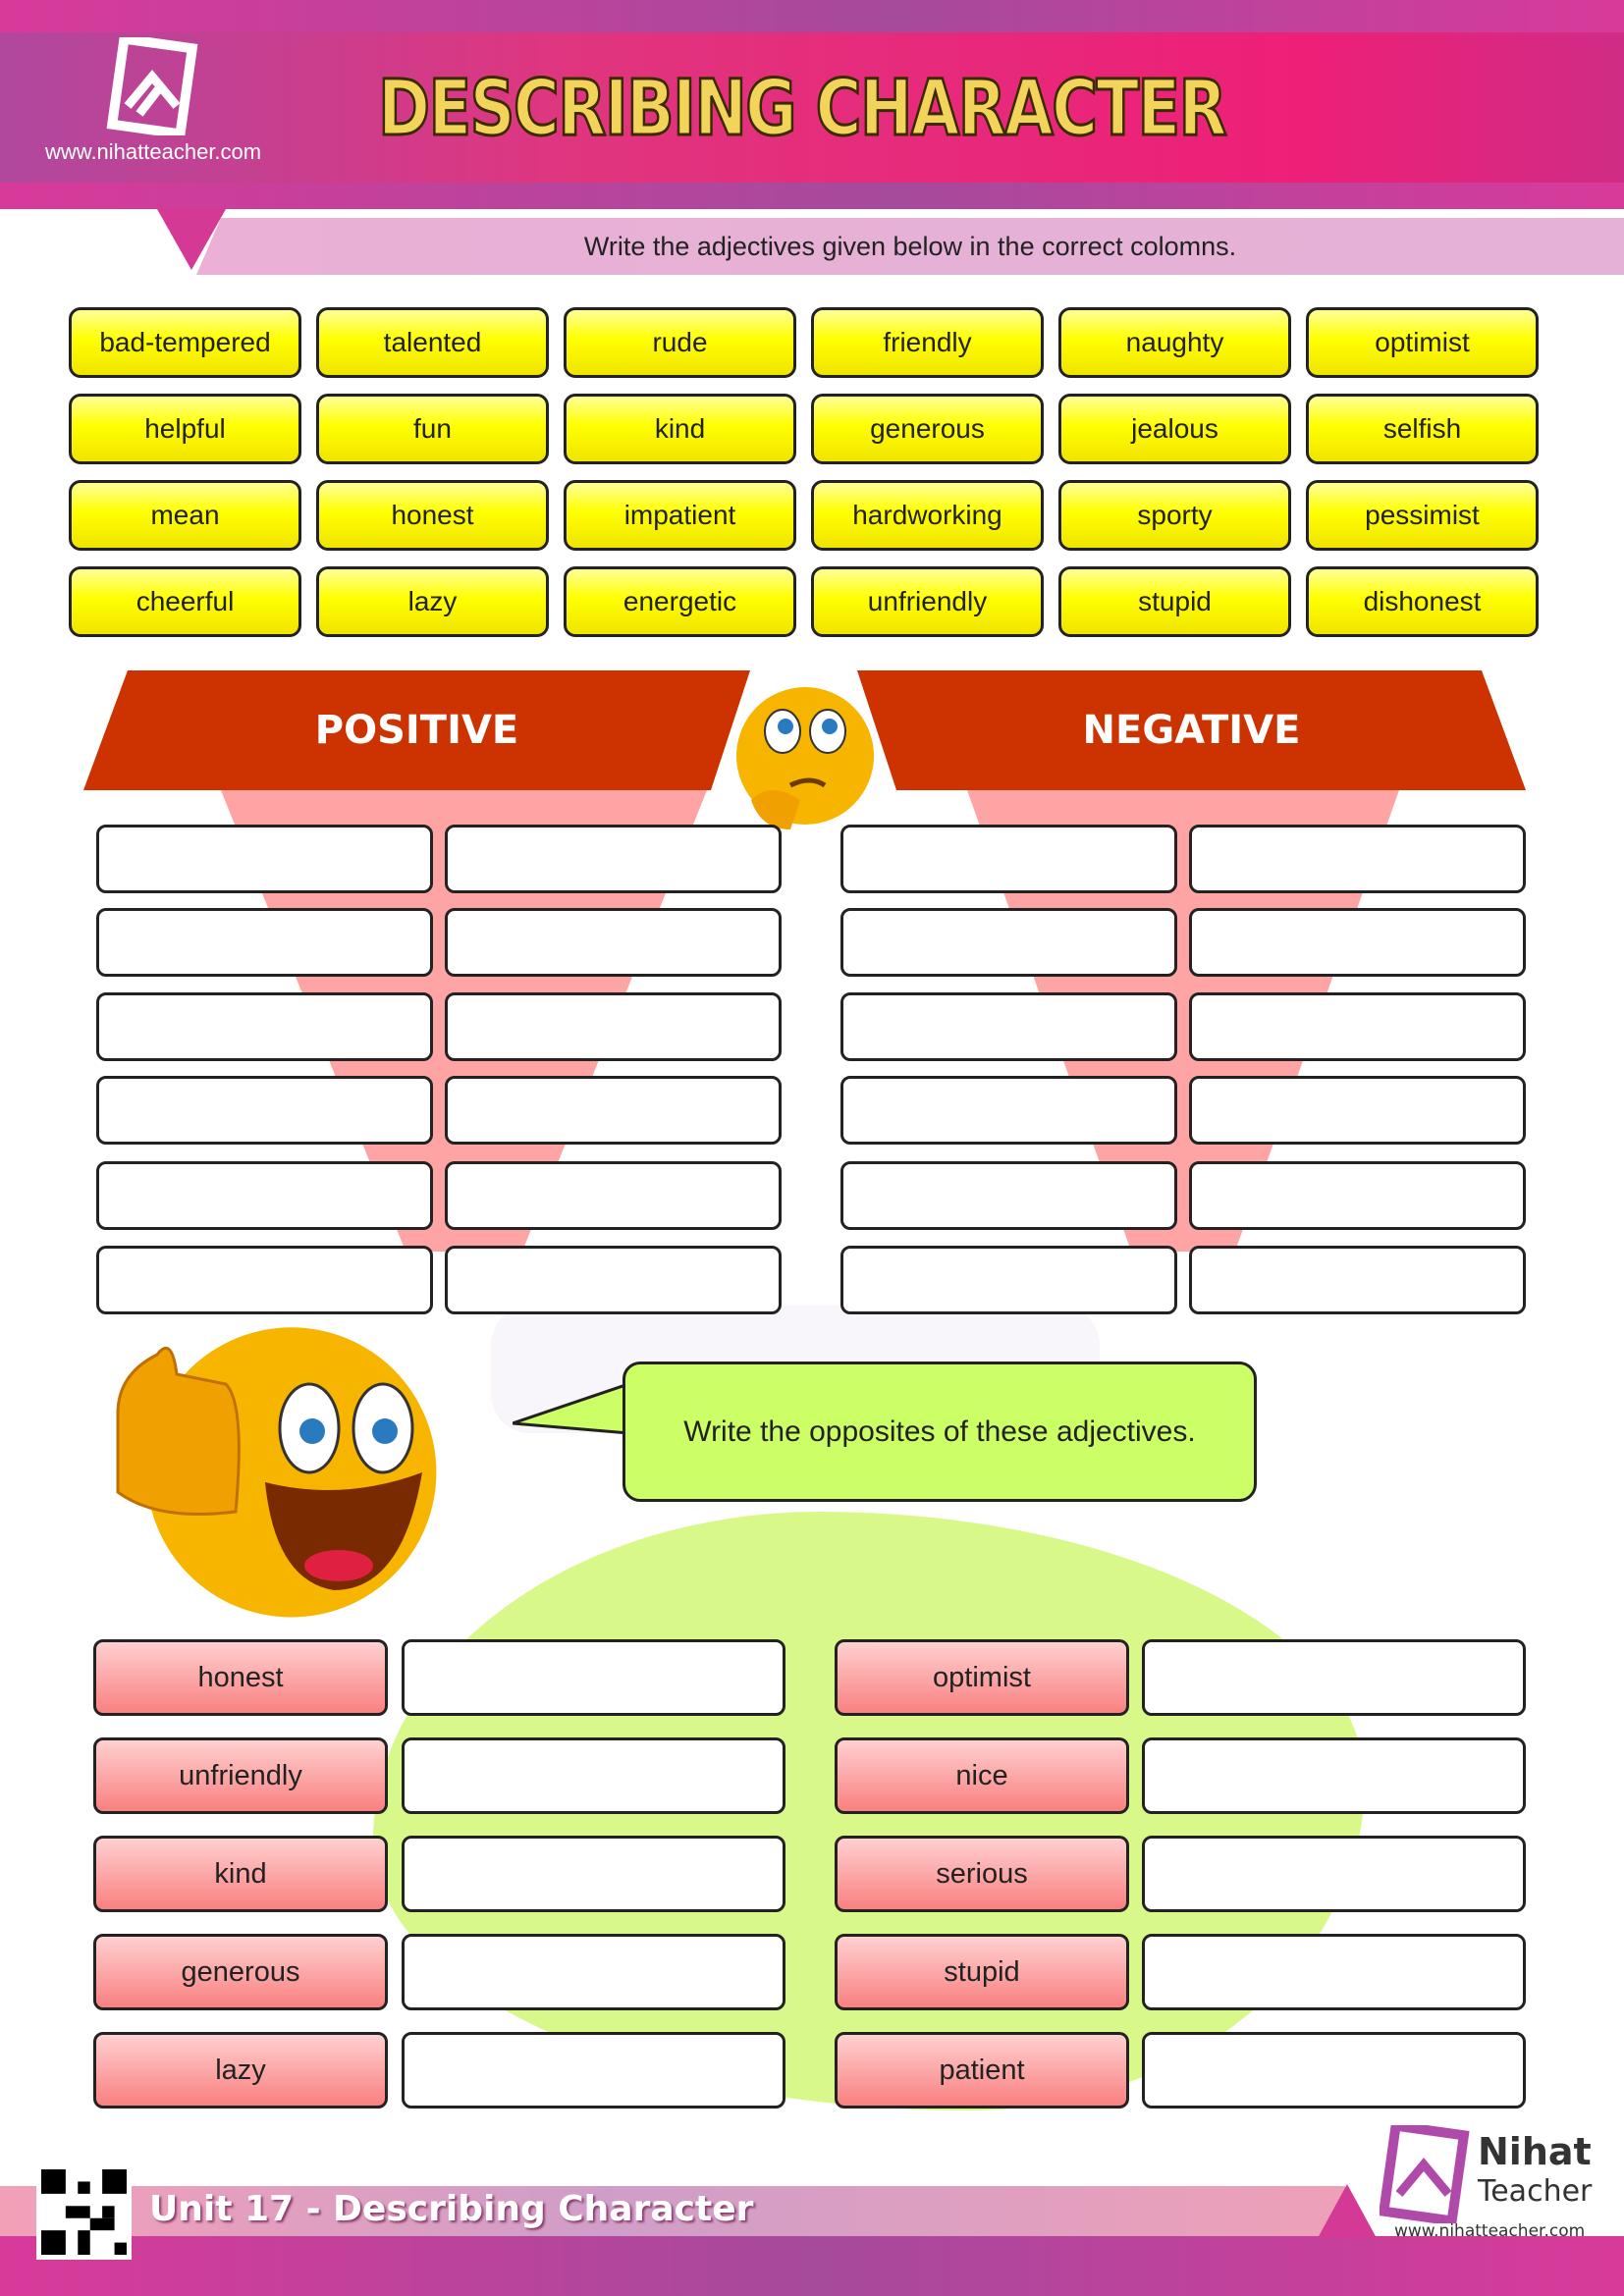 The height and width of the screenshot is (2296, 1624). I want to click on word-chip: dishonest, so click(1422, 602).